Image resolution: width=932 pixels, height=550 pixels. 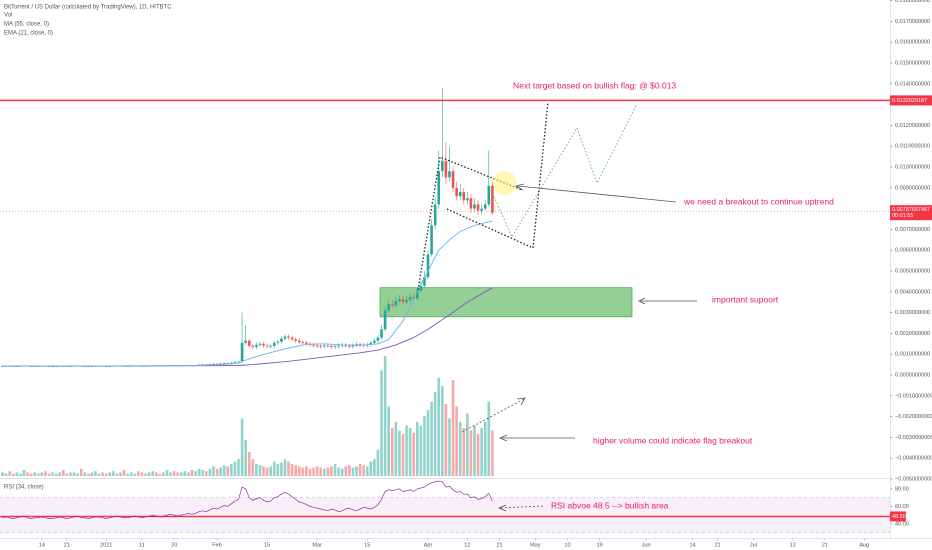 I want to click on arrow-head, so click(x=519, y=187).